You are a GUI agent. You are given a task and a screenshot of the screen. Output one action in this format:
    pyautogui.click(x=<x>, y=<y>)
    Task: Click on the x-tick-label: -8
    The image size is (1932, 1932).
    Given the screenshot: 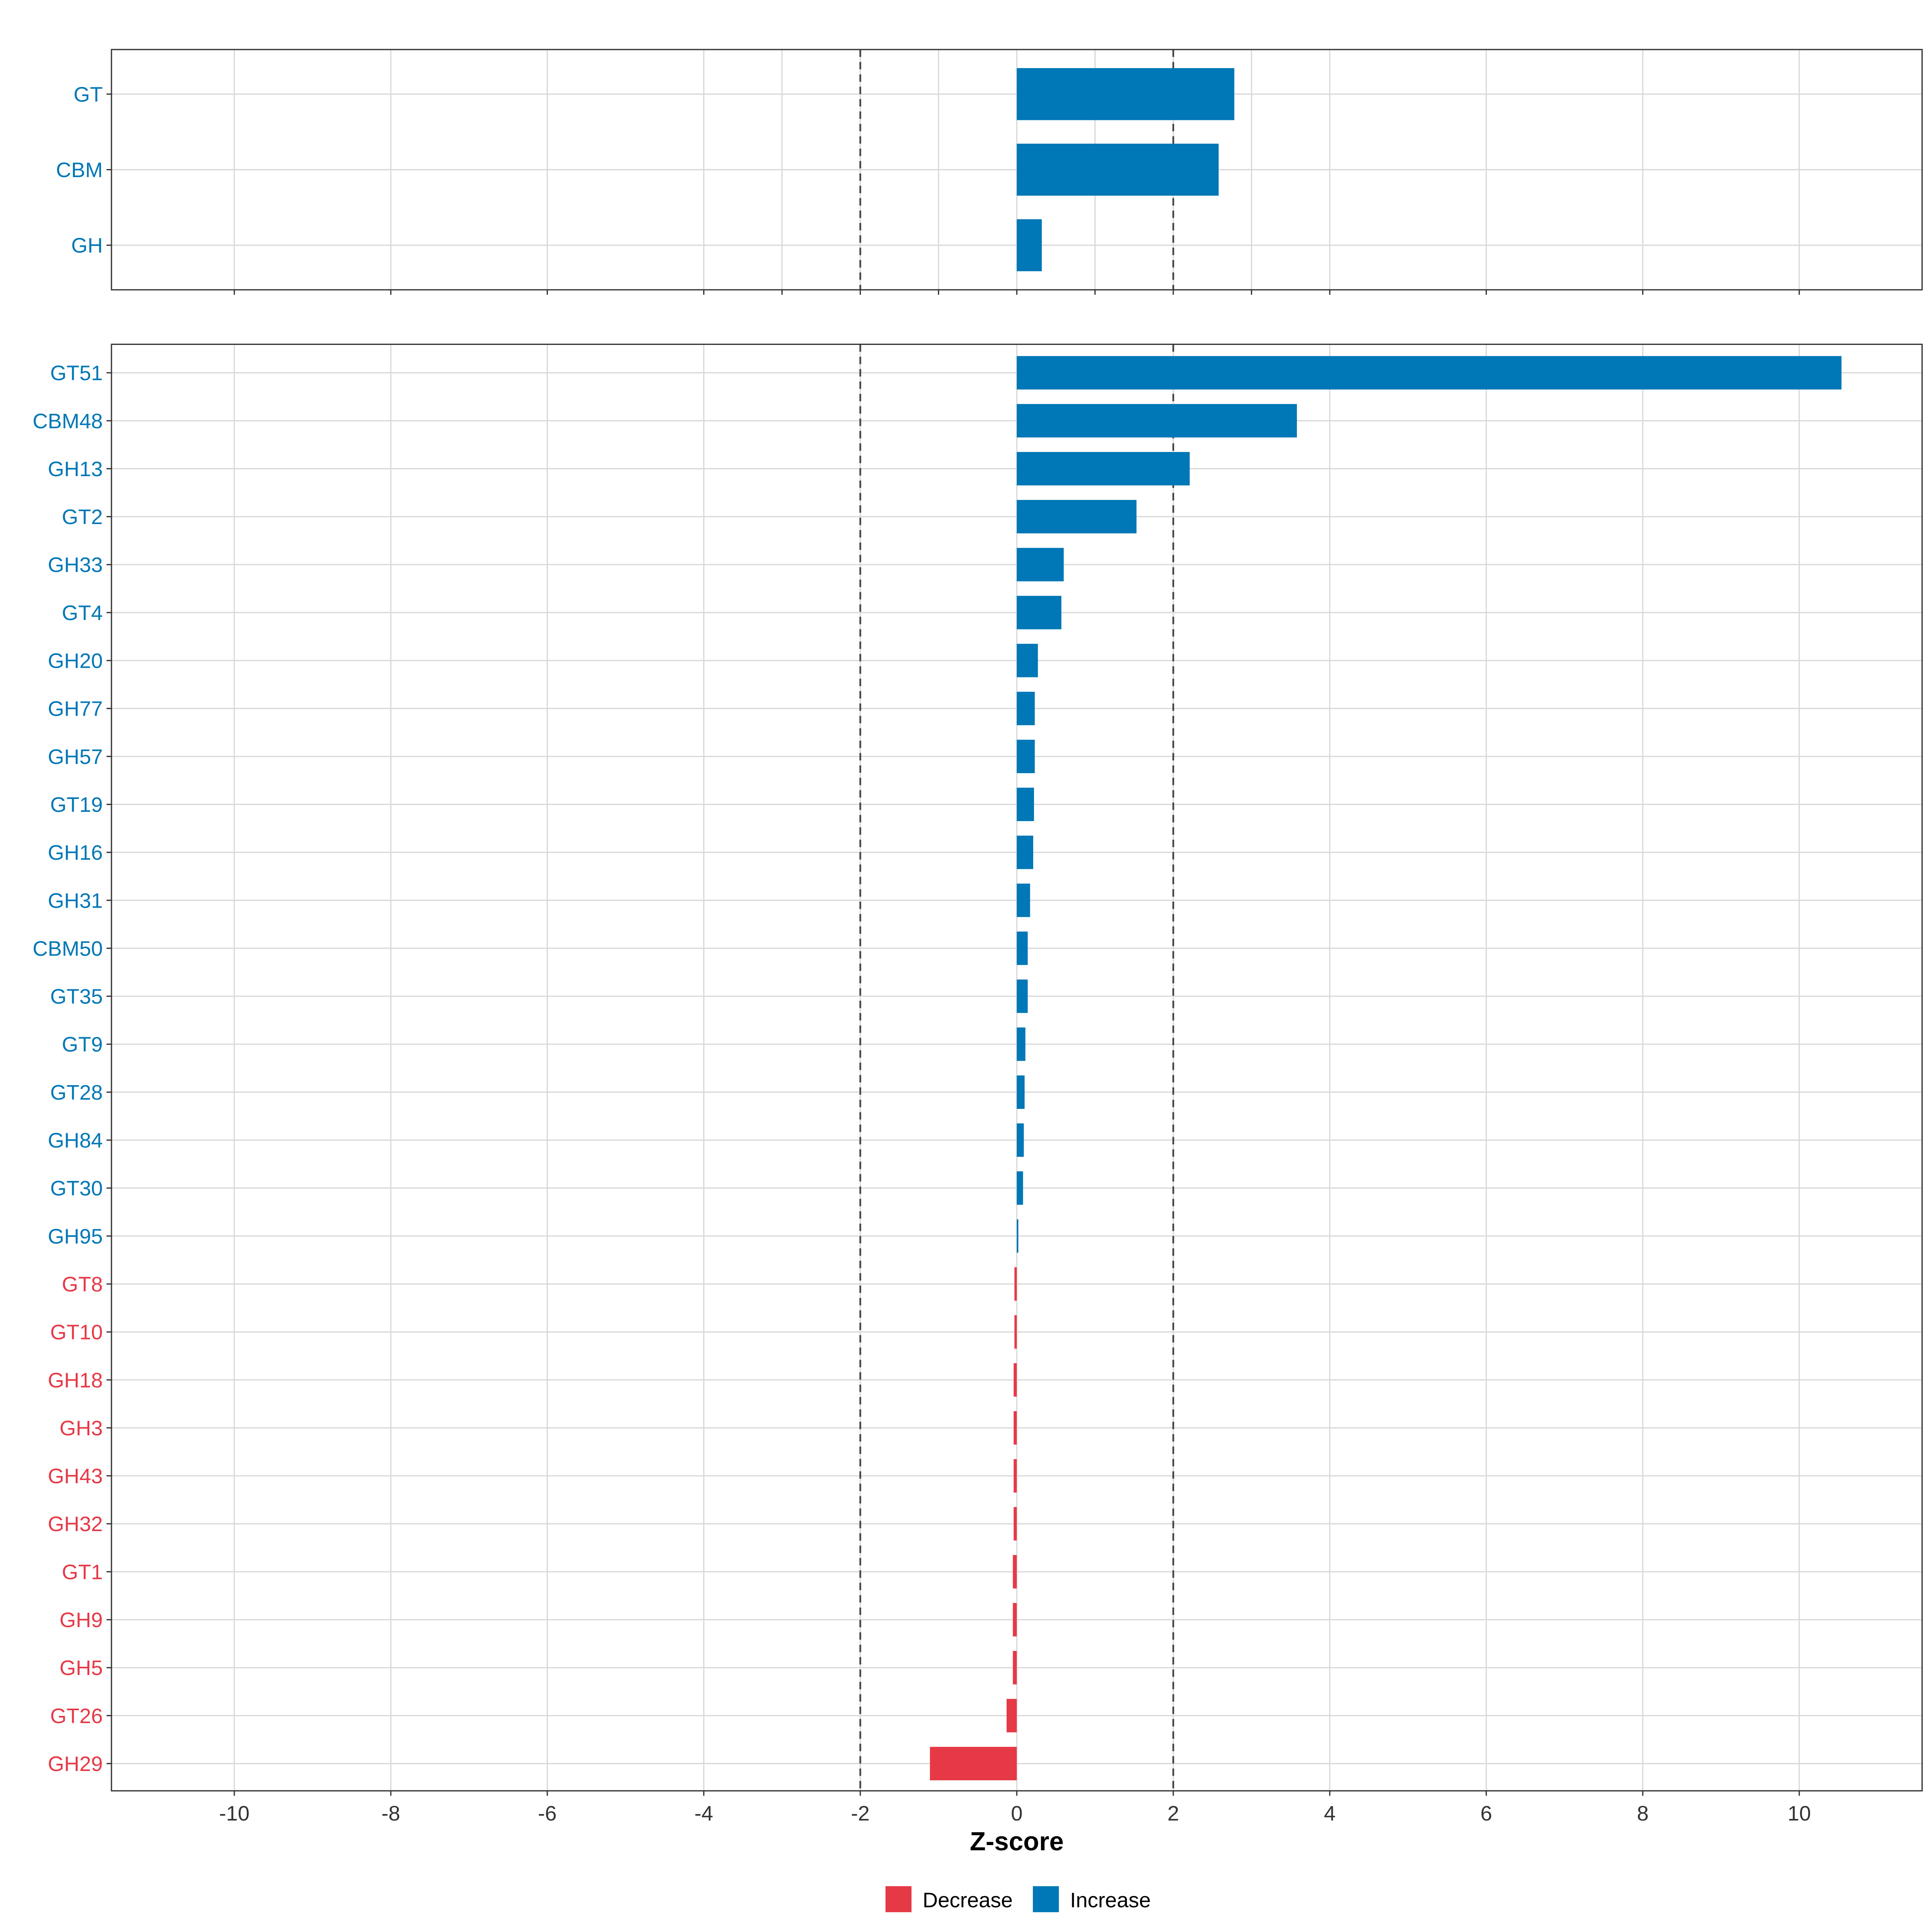 What is the action you would take?
    pyautogui.click(x=391, y=1813)
    